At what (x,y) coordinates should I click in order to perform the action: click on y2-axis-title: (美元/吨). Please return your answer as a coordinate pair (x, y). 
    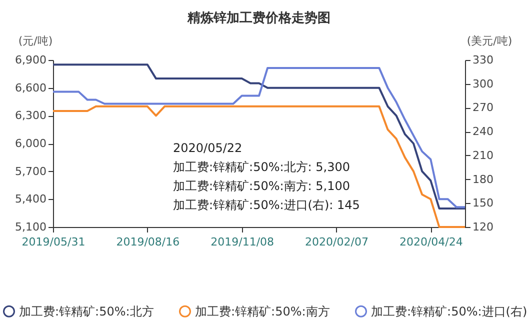
    Looking at the image, I should click on (489, 41).